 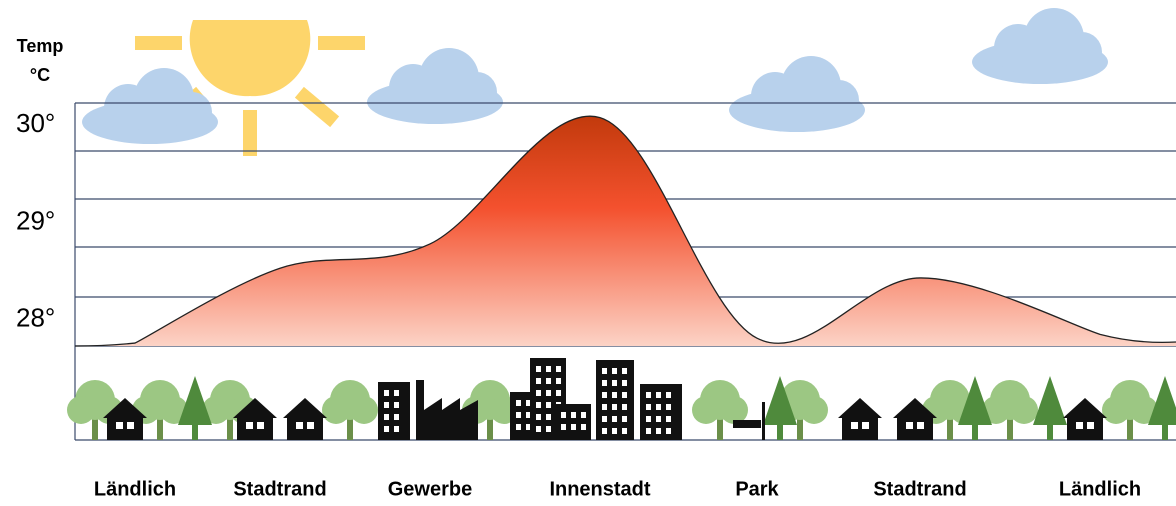 I want to click on x-tick-label: Park, so click(x=757, y=489).